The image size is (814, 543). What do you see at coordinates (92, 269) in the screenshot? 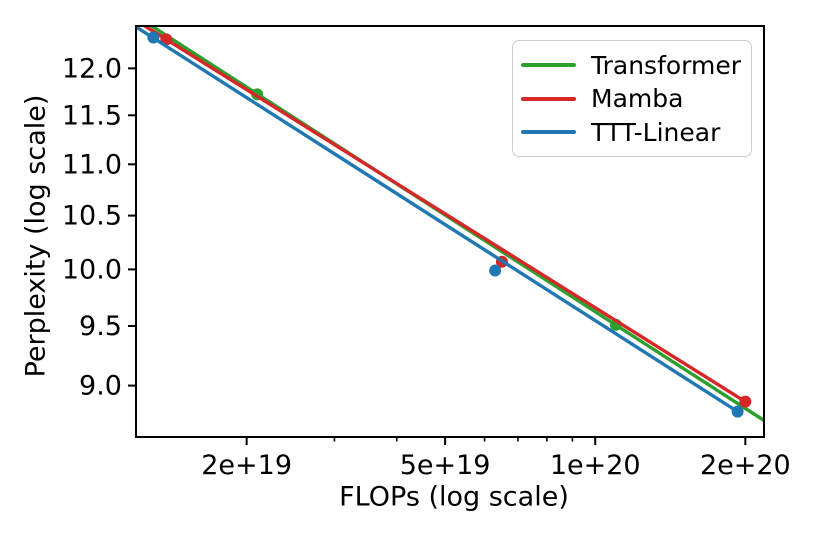
I see `y-tick-label: 10.0` at bounding box center [92, 269].